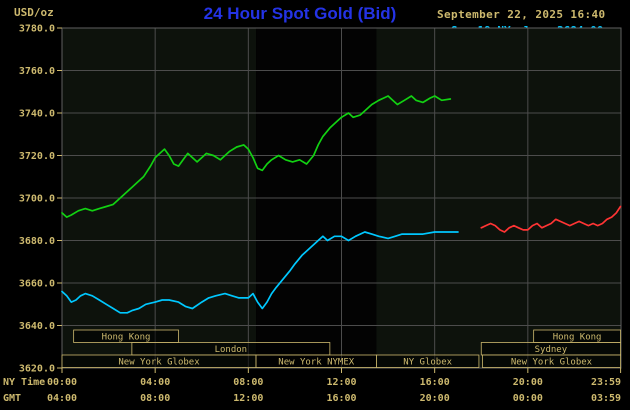  I want to click on y-tick-label: 3620.0, so click(37, 369).